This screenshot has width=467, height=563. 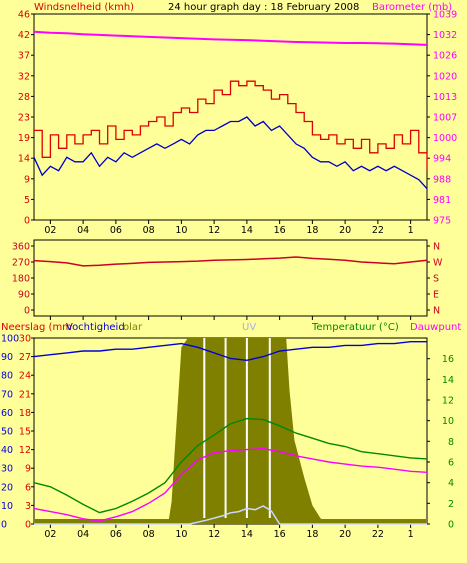 What do you see at coordinates (7, 506) in the screenshot?
I see `humidity-tick-label: 10` at bounding box center [7, 506].